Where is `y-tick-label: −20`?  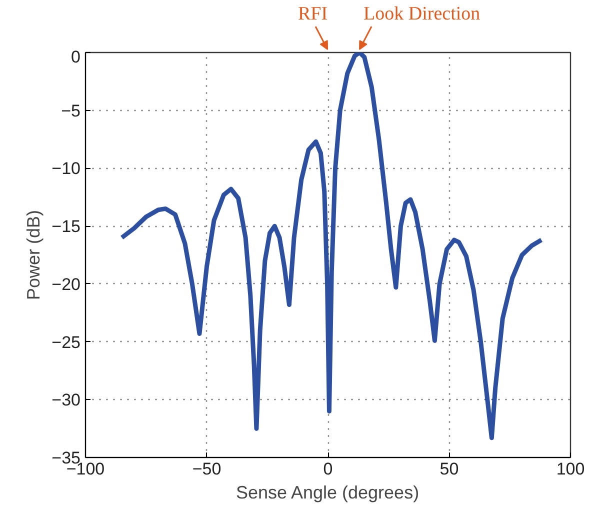
y-tick-label: −20 is located at coordinates (66, 284).